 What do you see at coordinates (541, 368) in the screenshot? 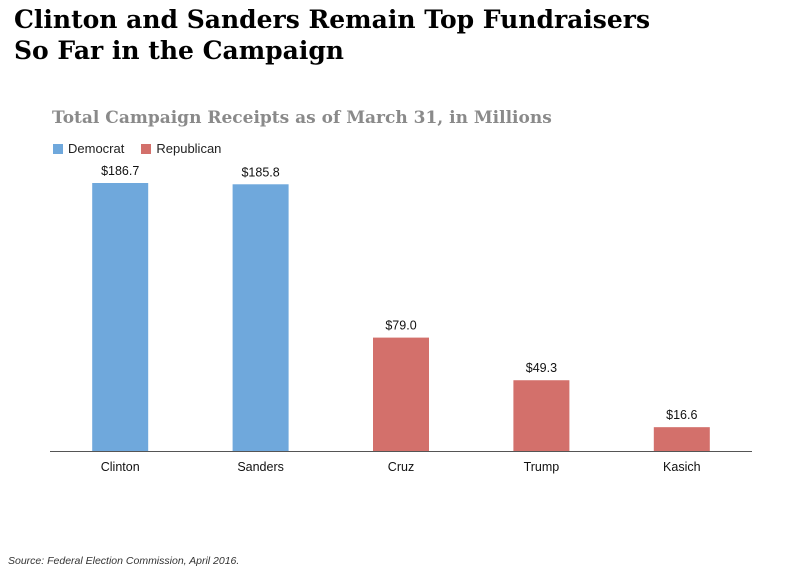
I see `value-label-trump: $49.3` at bounding box center [541, 368].